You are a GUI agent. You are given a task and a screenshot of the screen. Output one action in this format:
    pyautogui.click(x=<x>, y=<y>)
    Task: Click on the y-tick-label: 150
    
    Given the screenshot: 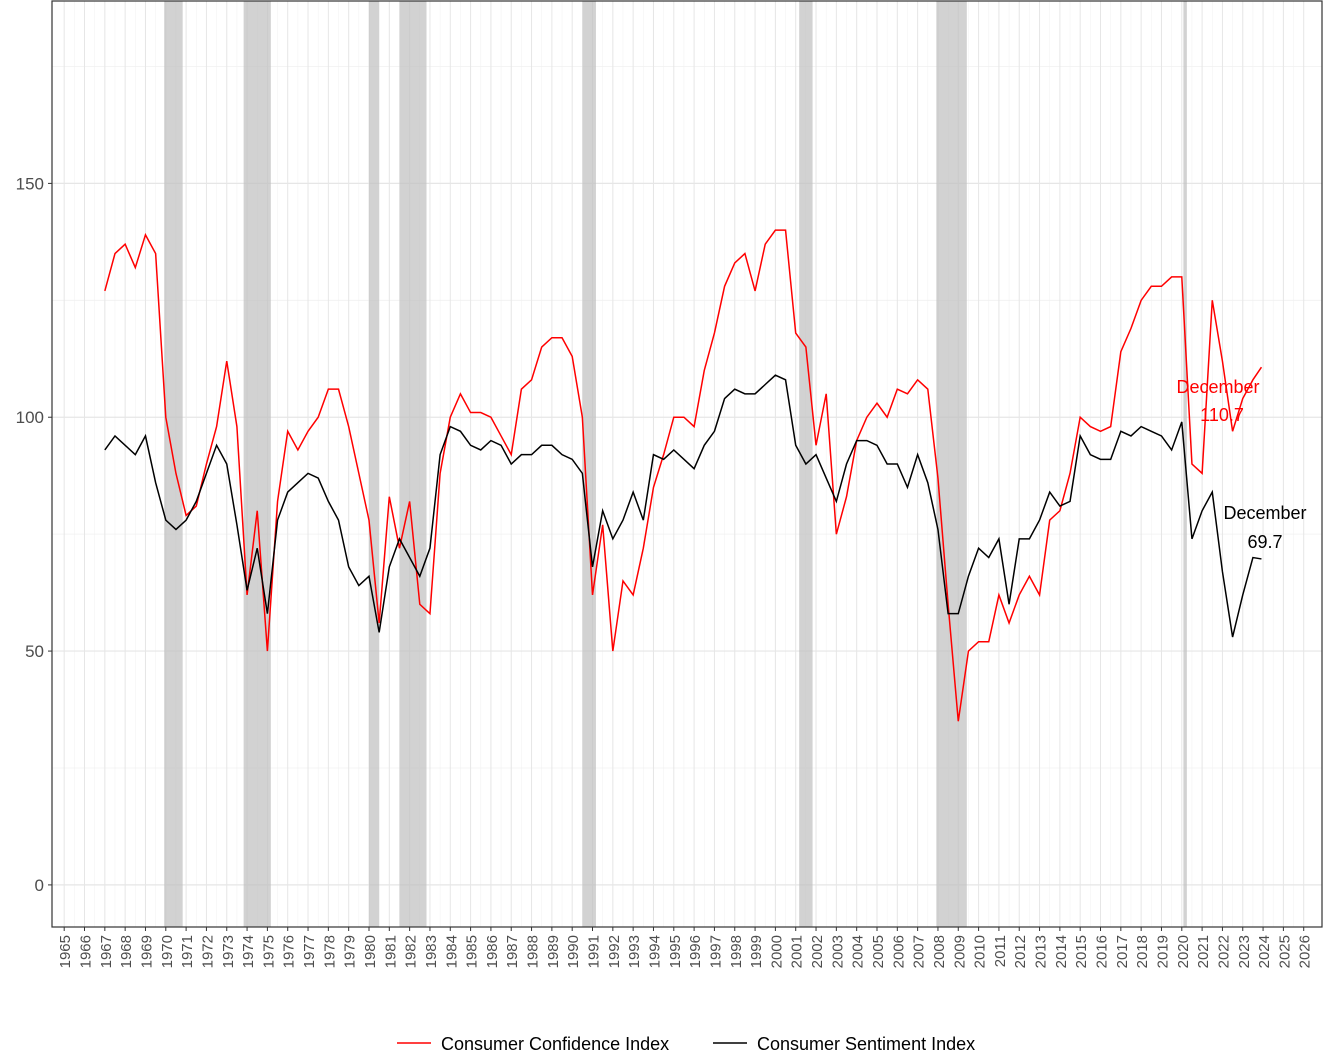 What is the action you would take?
    pyautogui.click(x=30, y=183)
    